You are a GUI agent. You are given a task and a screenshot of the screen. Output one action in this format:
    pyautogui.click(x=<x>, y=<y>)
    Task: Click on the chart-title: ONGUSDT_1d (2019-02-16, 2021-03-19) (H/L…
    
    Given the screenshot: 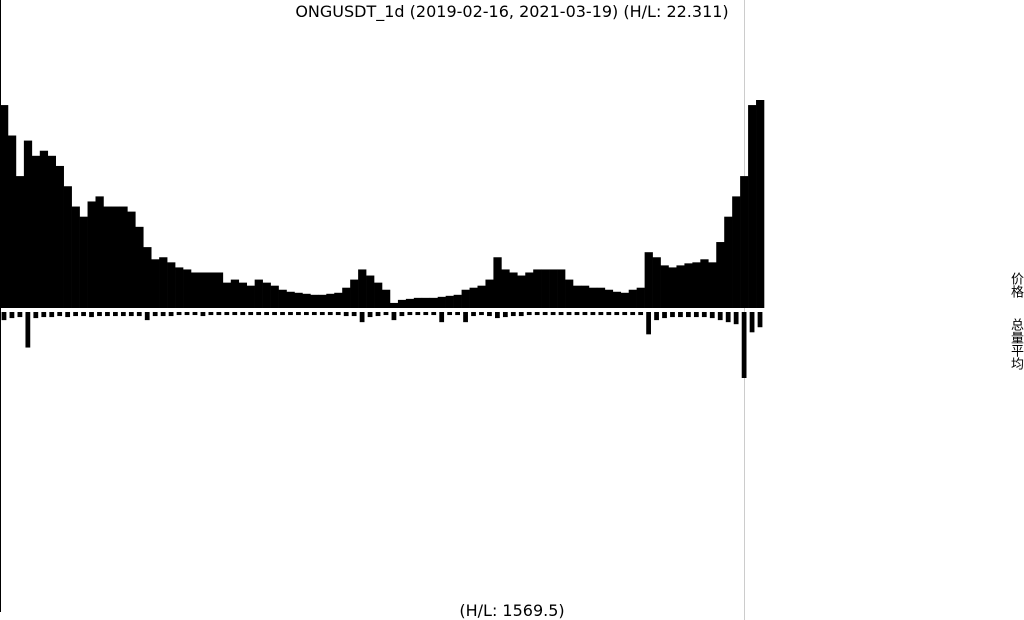 What is the action you would take?
    pyautogui.click(x=511, y=12)
    